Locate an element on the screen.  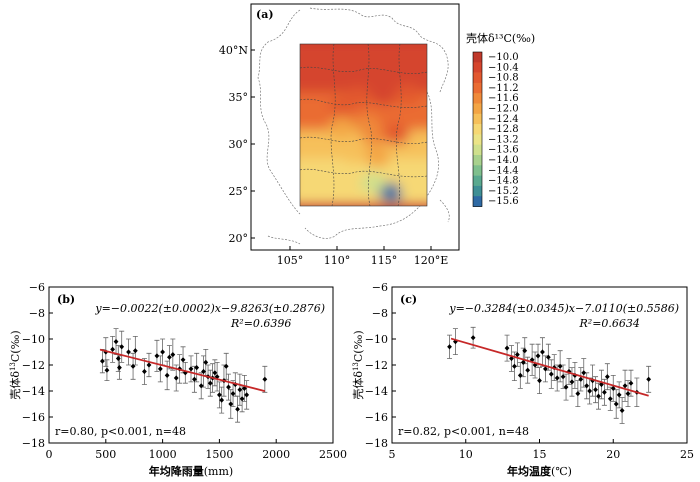
map-x-tick-label: 105° is located at coordinates (290, 260).